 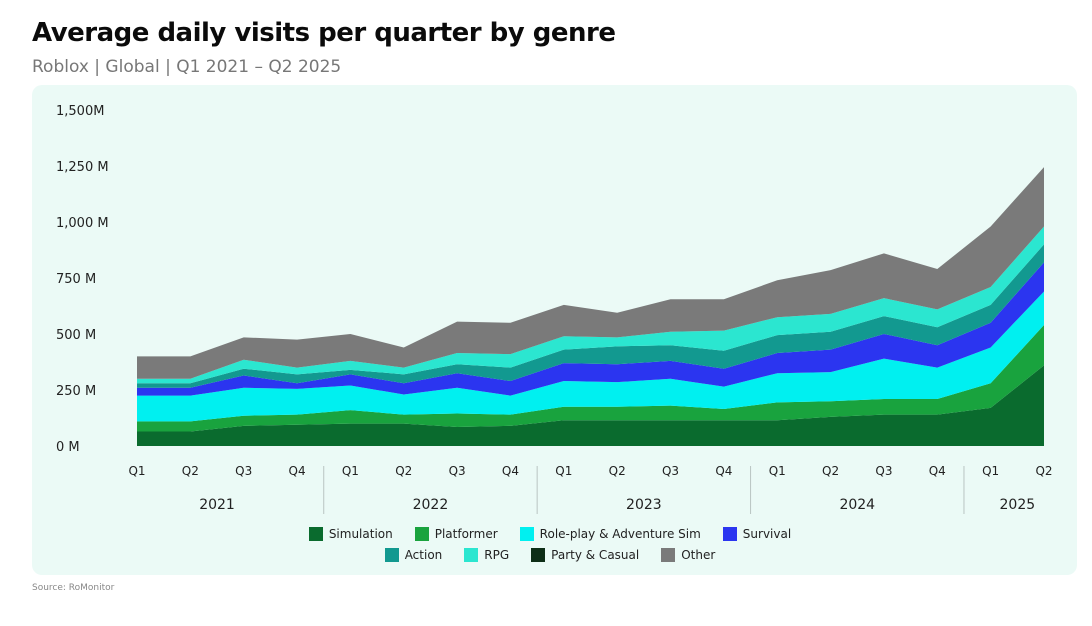 What do you see at coordinates (76, 279) in the screenshot?
I see `y-tick-label: 750 M` at bounding box center [76, 279].